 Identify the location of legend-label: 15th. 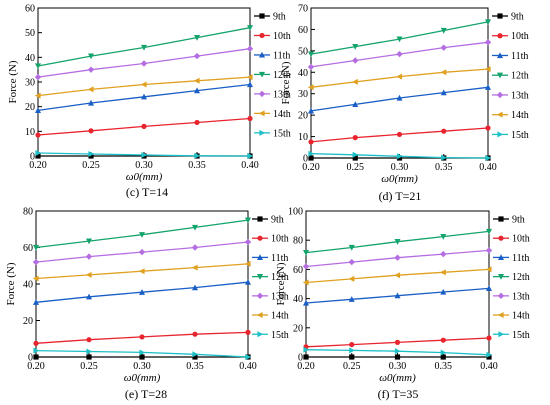
(520, 135).